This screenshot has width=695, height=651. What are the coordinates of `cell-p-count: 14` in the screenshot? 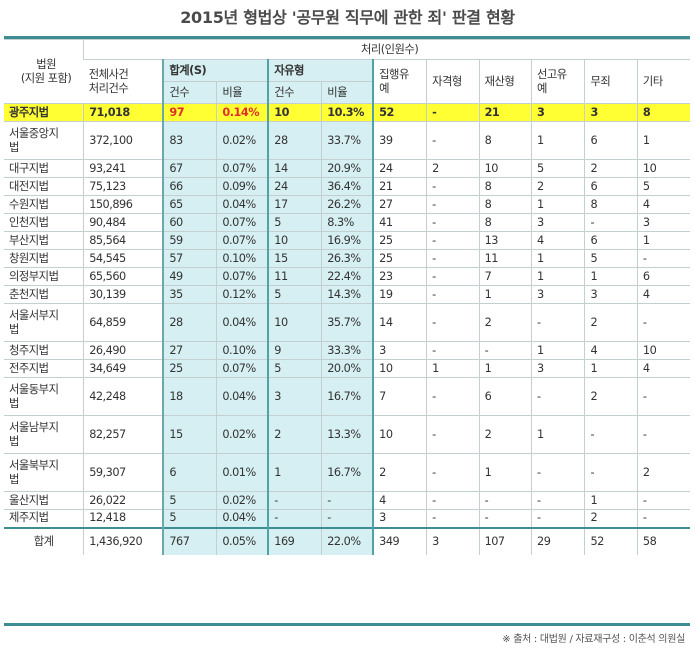 It's located at (294, 168).